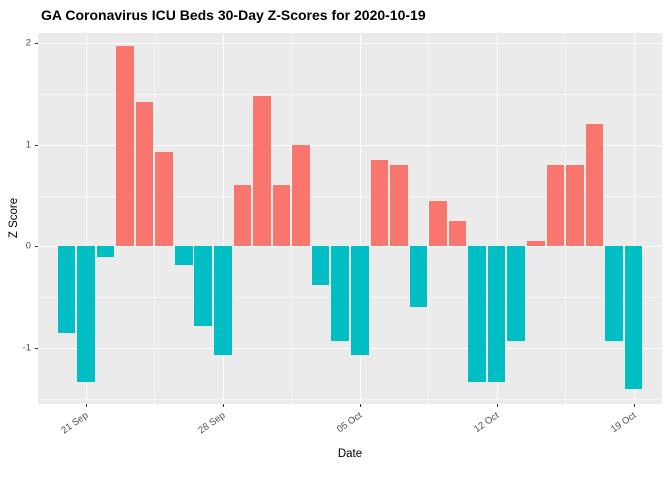 The width and height of the screenshot is (672, 480). Describe the element at coordinates (349, 423) in the screenshot. I see `x-tick-label: 05 Oct` at that location.